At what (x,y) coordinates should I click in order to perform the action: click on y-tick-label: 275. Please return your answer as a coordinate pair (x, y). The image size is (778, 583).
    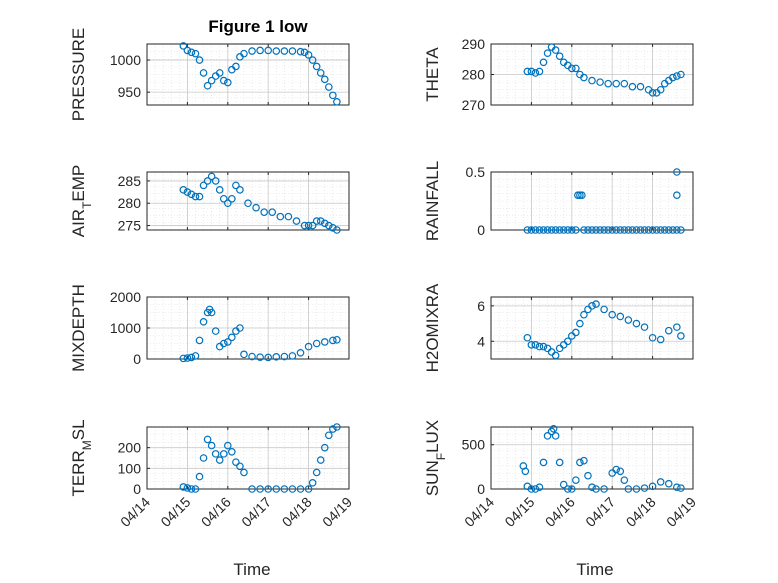
    Looking at the image, I should click on (130, 226).